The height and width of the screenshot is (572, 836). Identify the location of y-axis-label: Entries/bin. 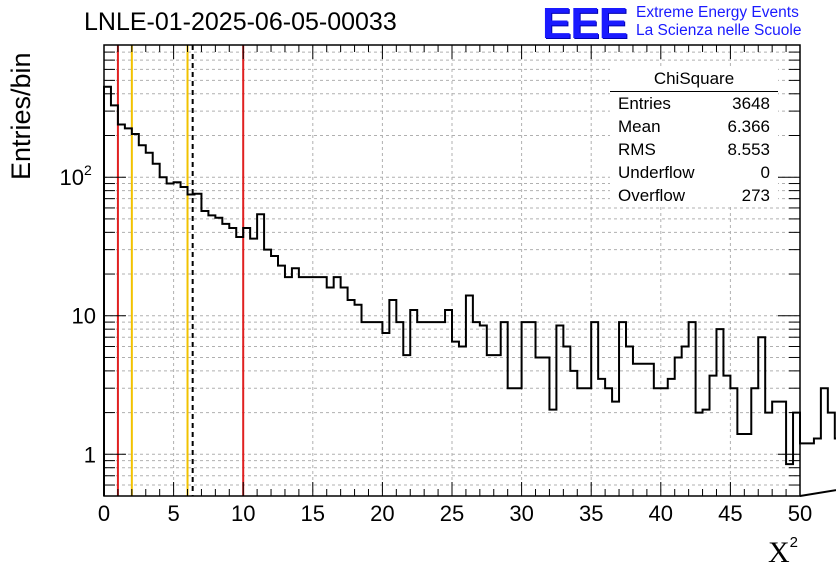
(21, 116).